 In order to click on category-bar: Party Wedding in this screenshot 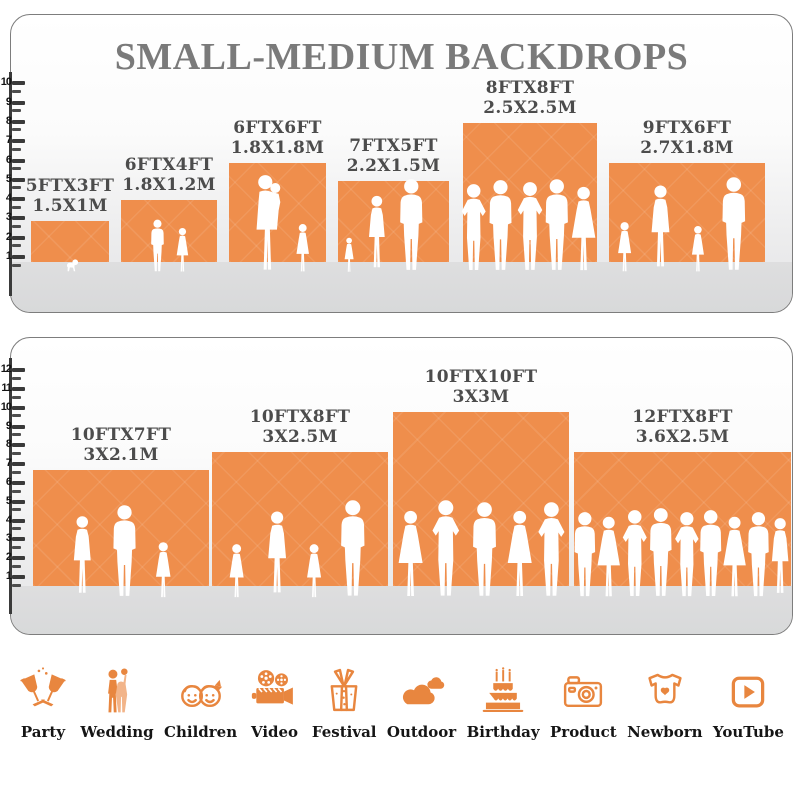, I will do `click(400, 701)`.